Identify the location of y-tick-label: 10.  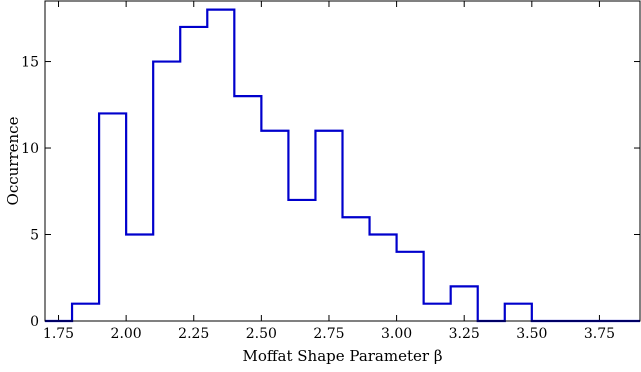
(30, 149).